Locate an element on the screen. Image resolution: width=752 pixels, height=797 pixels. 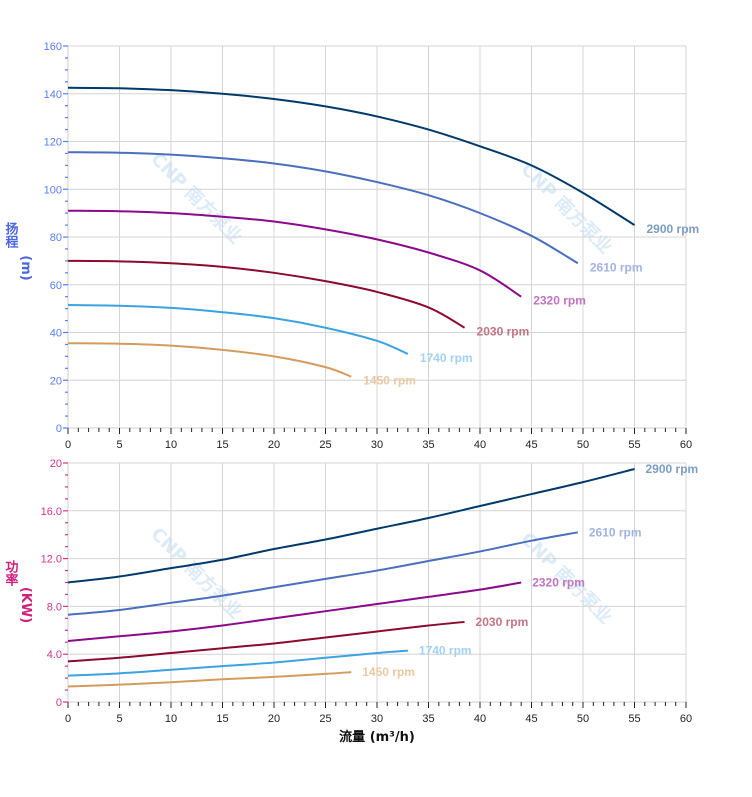
y-tick-label: 100 is located at coordinates (53, 190).